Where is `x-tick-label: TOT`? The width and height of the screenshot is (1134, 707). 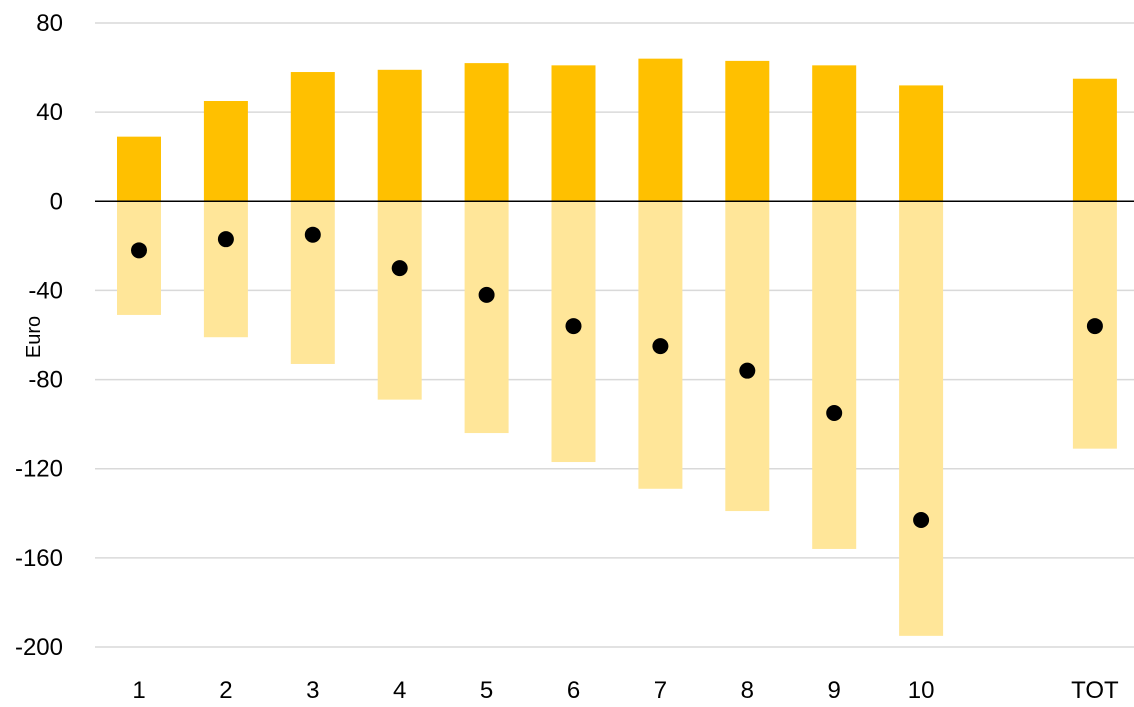
x-tick-label: TOT is located at coordinates (1095, 690).